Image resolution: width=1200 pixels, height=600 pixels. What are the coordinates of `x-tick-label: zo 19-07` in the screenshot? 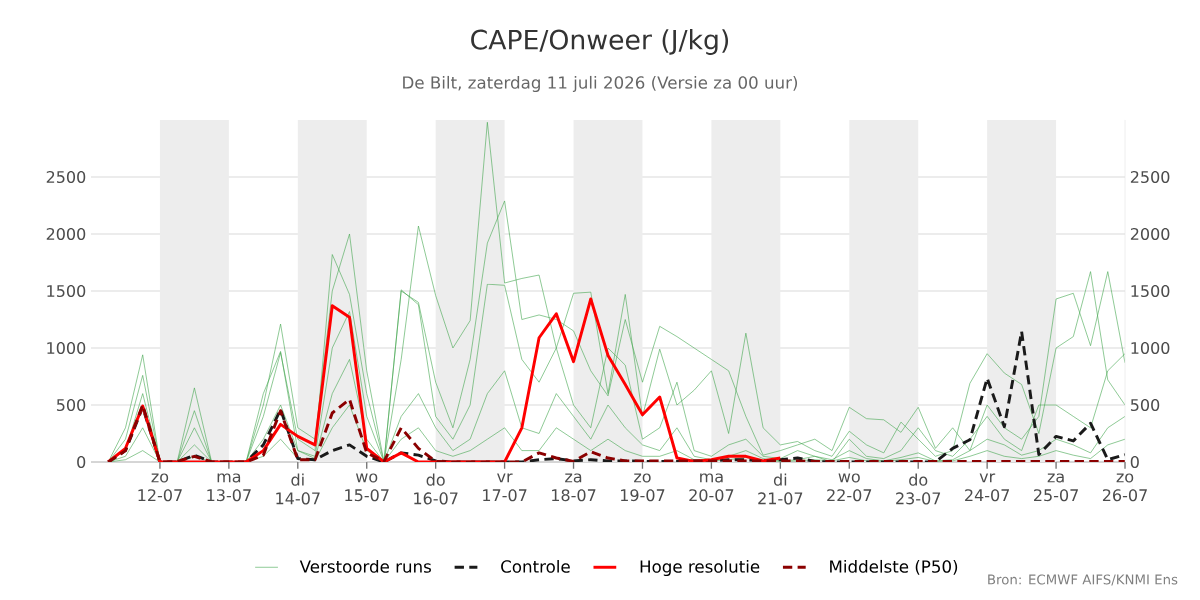 It's located at (642, 487).